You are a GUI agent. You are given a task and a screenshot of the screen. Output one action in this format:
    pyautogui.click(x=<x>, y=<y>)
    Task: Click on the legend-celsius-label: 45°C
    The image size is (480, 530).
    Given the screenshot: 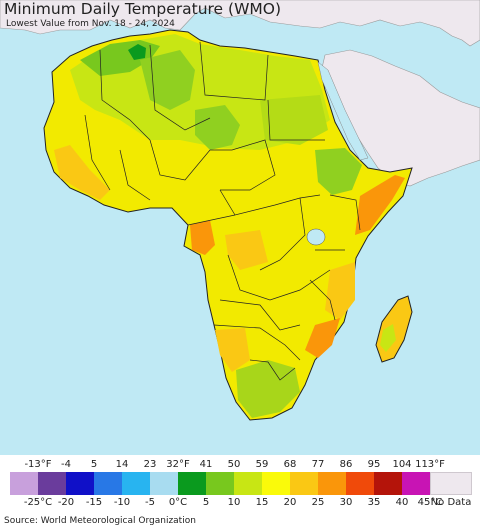 What is the action you would take?
    pyautogui.click(x=430, y=502)
    